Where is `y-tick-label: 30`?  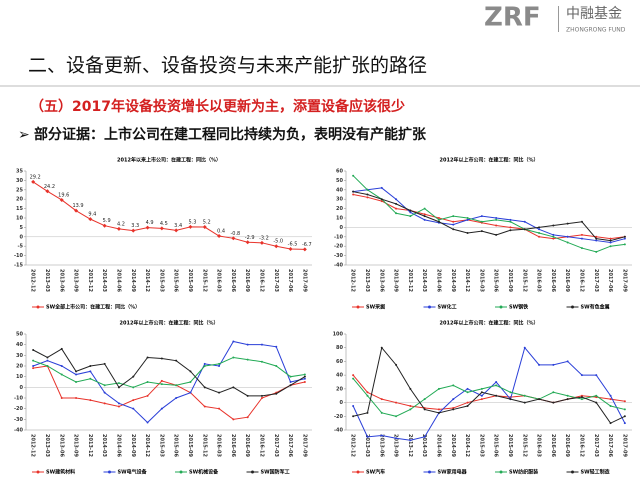 y-tick-label: 30 is located at coordinates (19, 181).